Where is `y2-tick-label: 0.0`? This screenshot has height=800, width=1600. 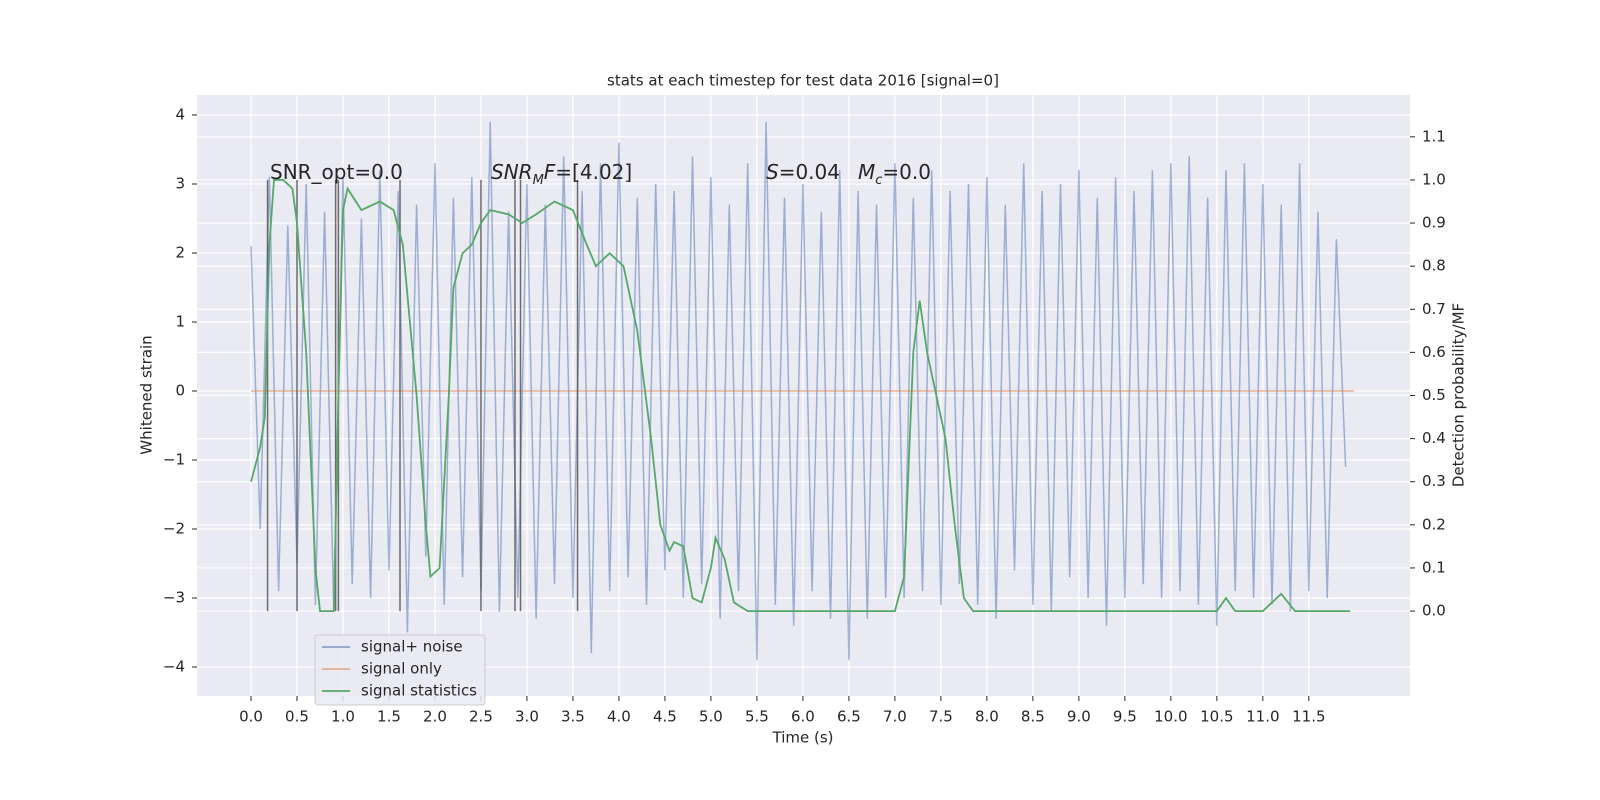
y2-tick-label: 0.0 is located at coordinates (1434, 611).